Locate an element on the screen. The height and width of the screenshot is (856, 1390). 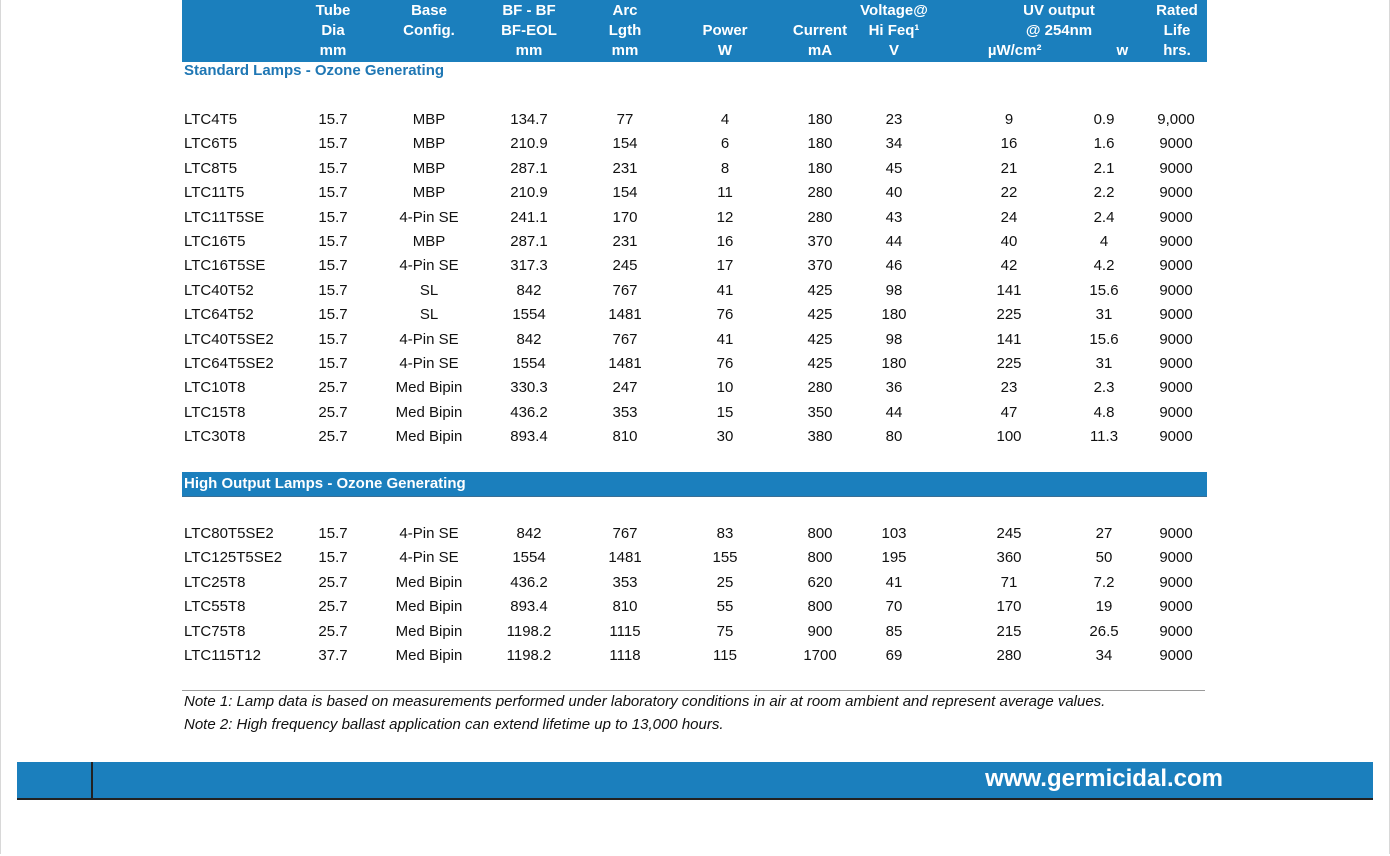
table-row: LTC8T5 15.7 MBP 287.1 231 8 180 45 21 2.1 9000 is located at coordinates (695, 169).